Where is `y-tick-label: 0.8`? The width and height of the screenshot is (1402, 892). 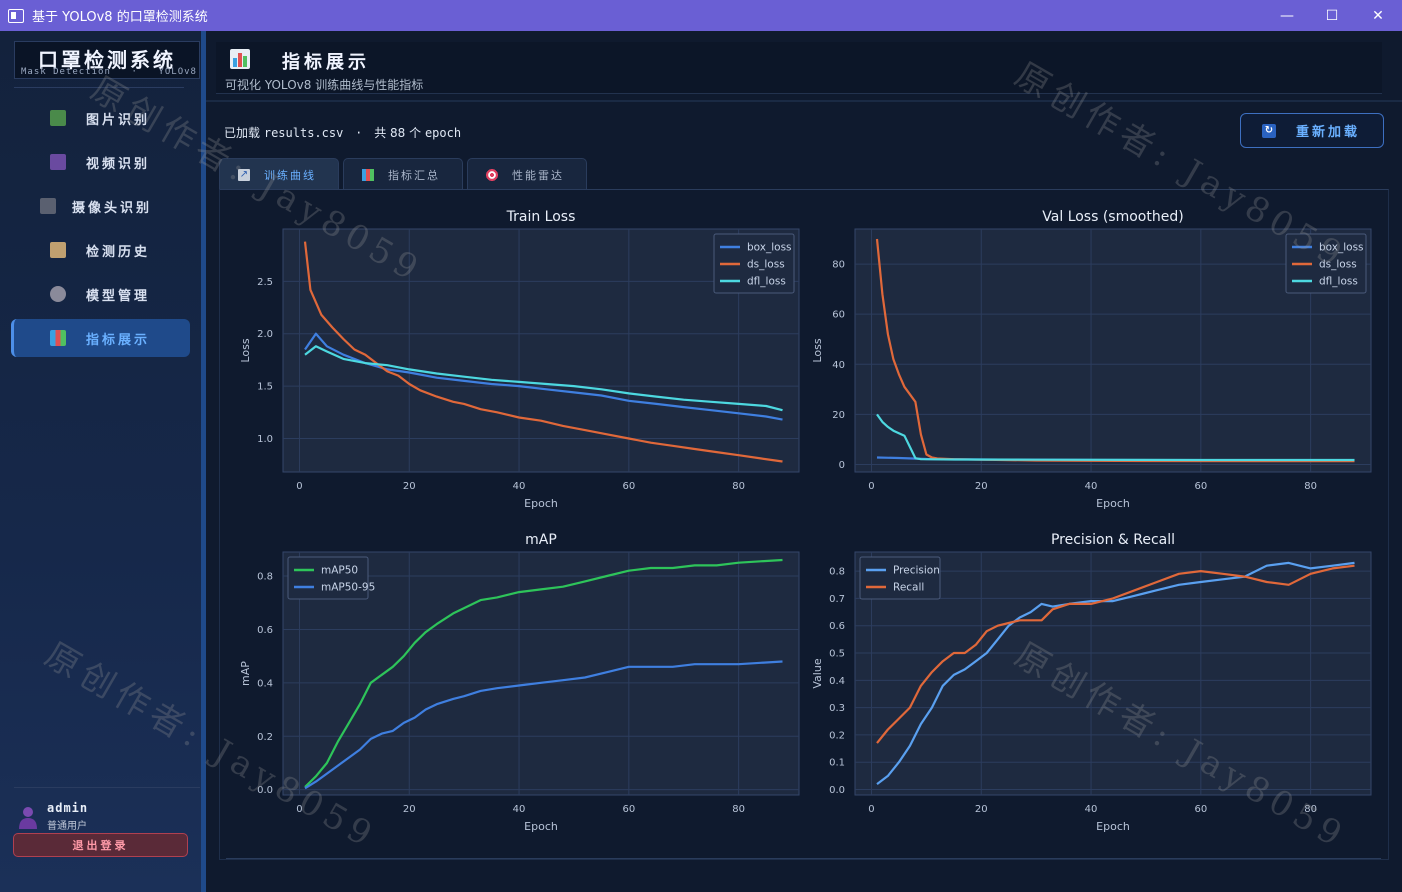
y-tick-label: 0.8 is located at coordinates (265, 577).